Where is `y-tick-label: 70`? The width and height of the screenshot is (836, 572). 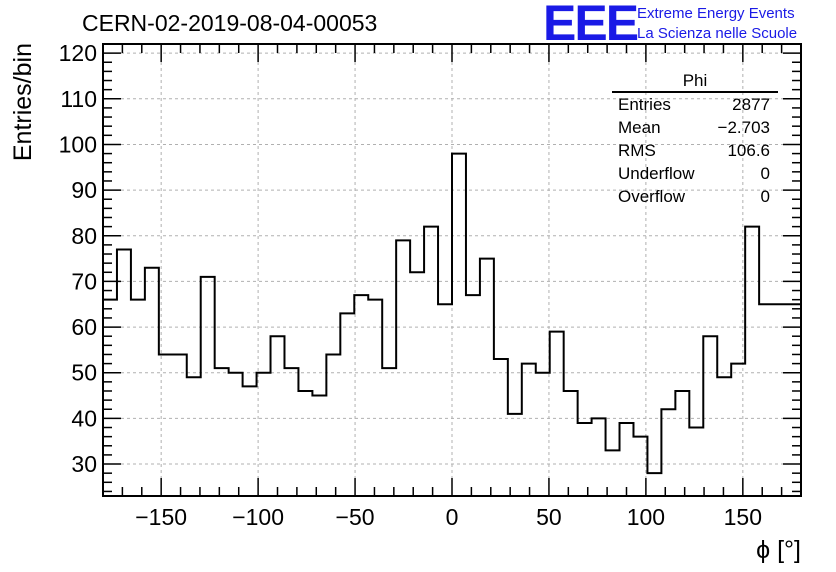 y-tick-label: 70 is located at coordinates (84, 281).